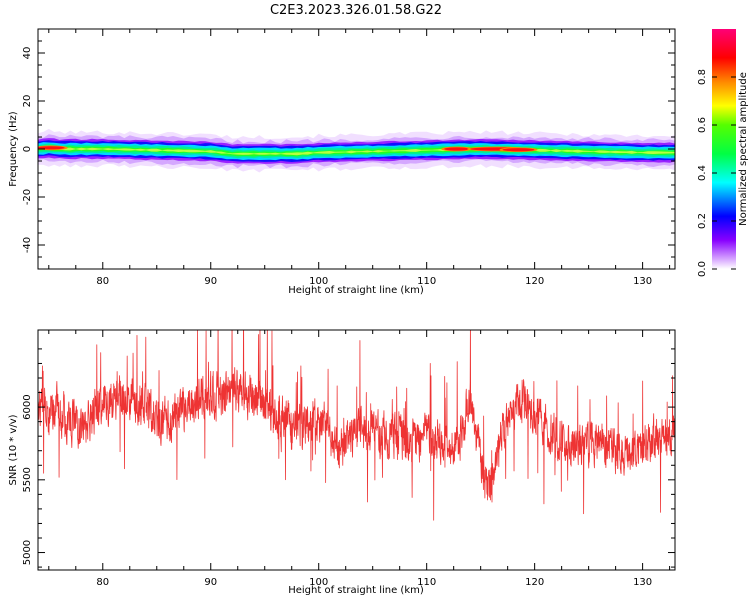  What do you see at coordinates (27, 101) in the screenshot?
I see `spectrogram-y-tick-label: 20` at bounding box center [27, 101].